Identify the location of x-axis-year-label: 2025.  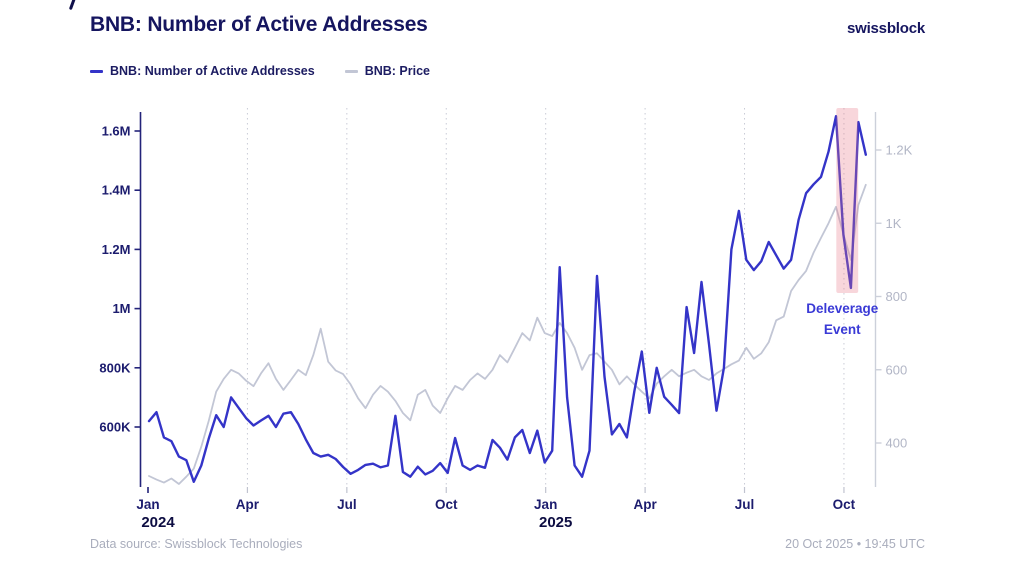
(555, 522).